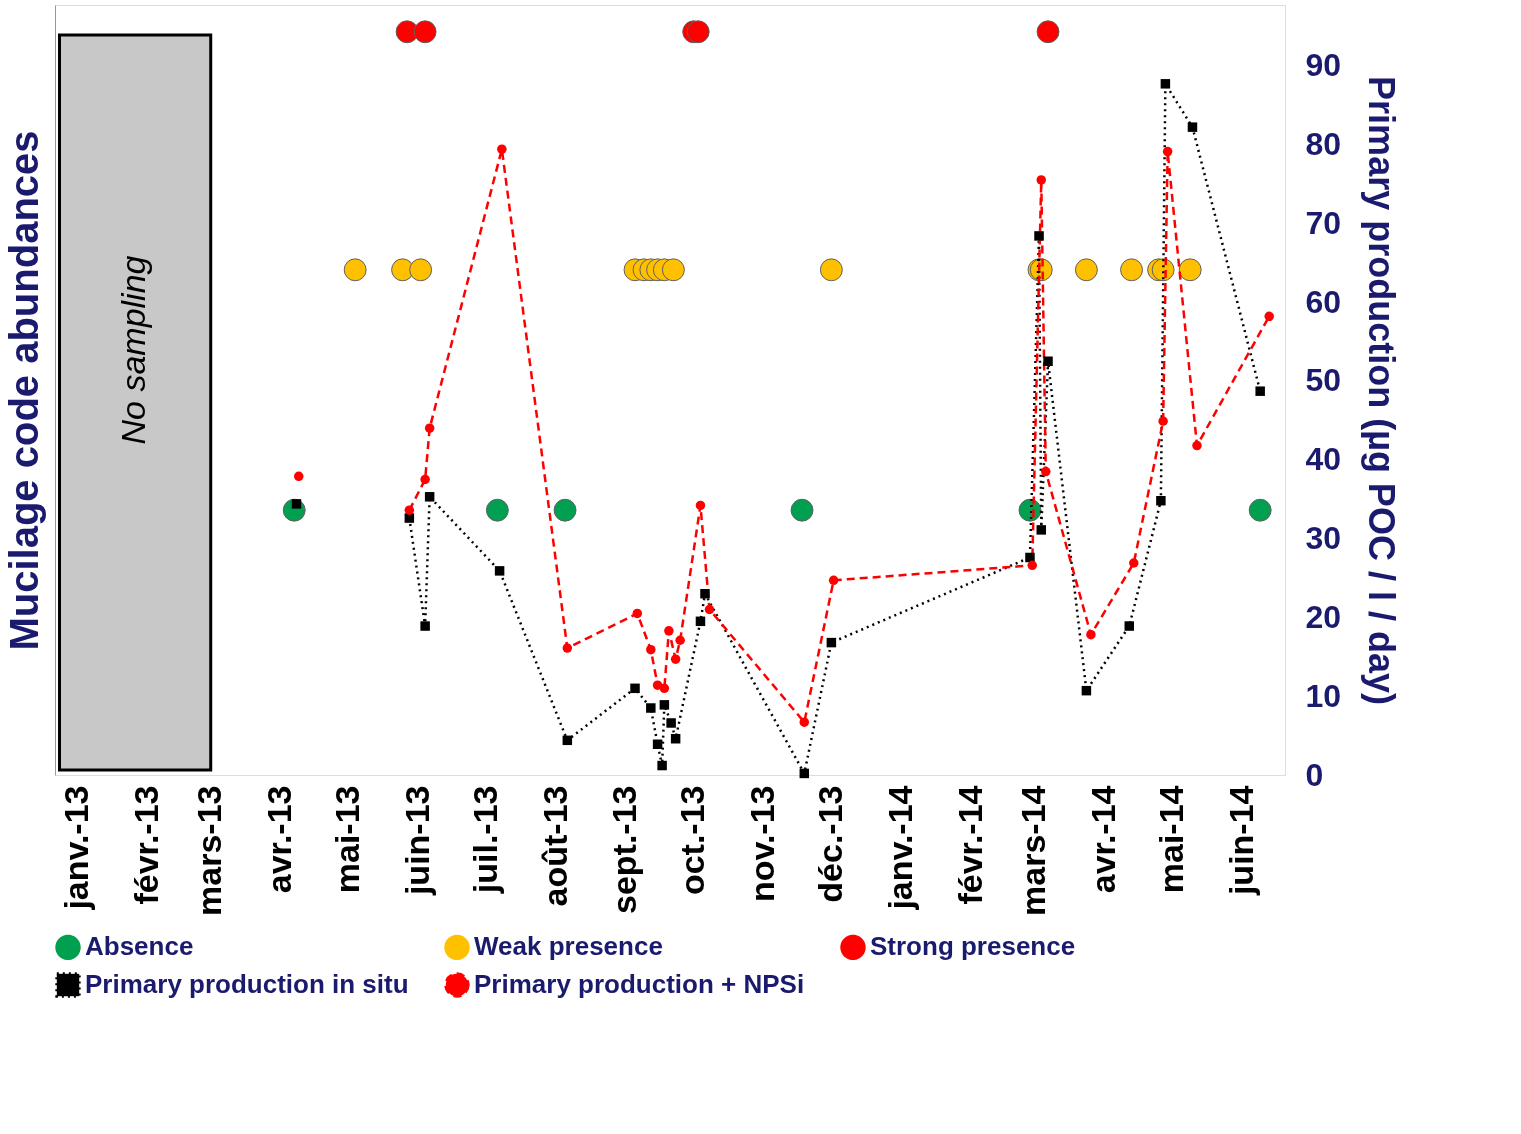 Image resolution: width=1521 pixels, height=1134 pixels. What do you see at coordinates (762, 844) in the screenshot?
I see `x-tick-label: nov.-13` at bounding box center [762, 844].